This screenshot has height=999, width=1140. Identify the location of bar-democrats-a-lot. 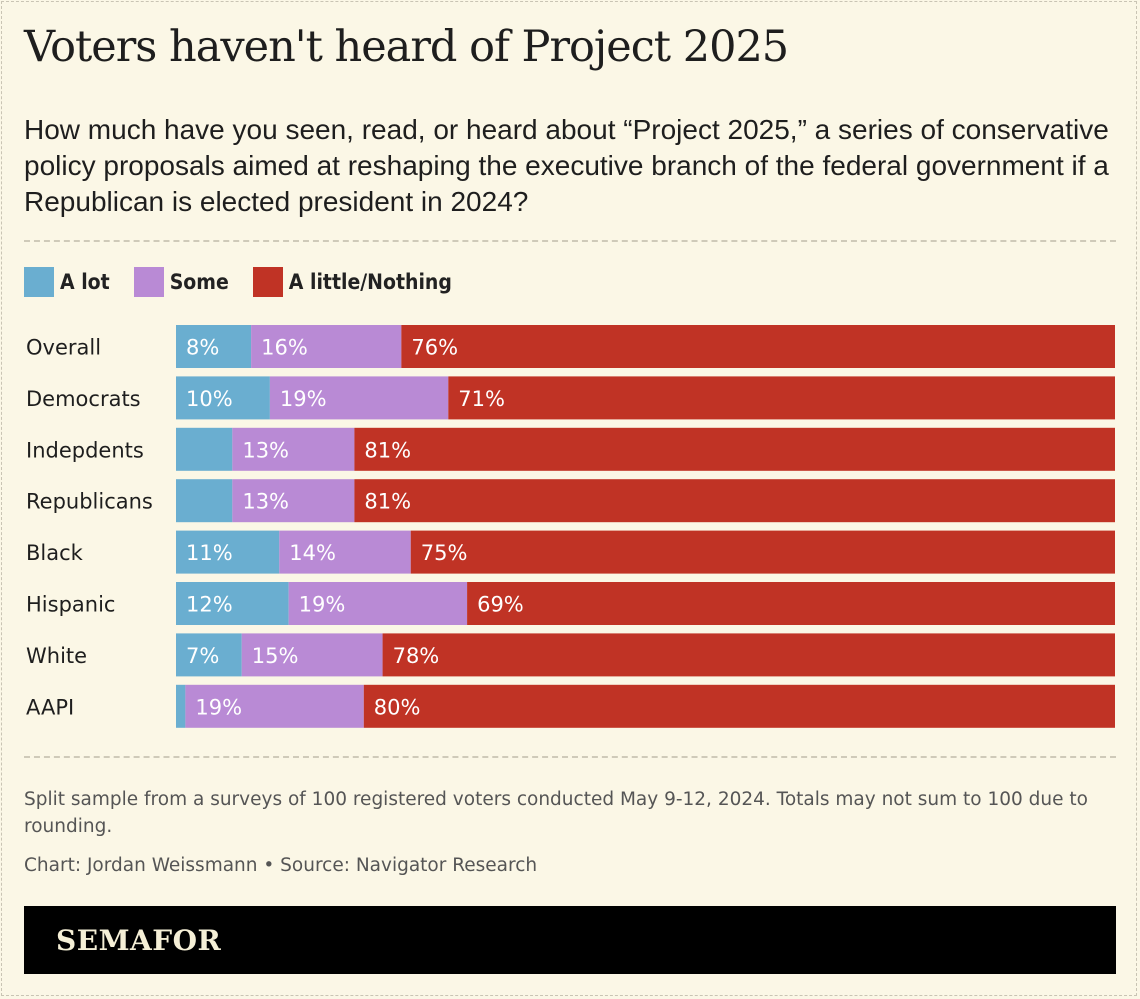
(223, 398).